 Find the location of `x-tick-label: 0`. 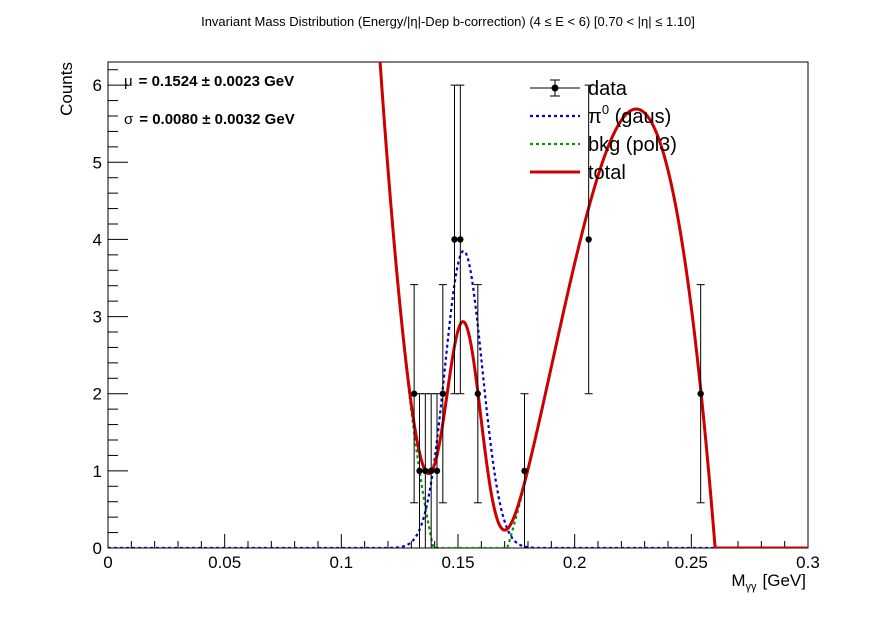

x-tick-label: 0 is located at coordinates (107, 562).